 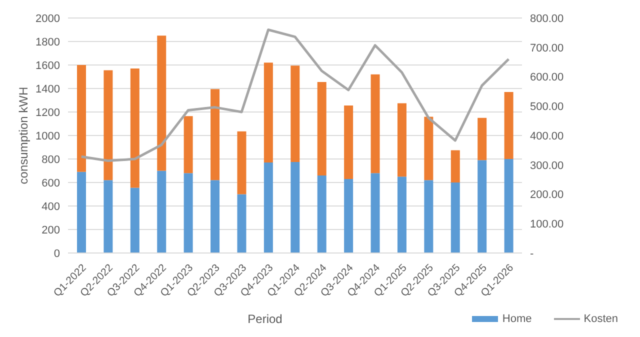 What do you see at coordinates (517, 319) in the screenshot?
I see `legend-label: Home` at bounding box center [517, 319].